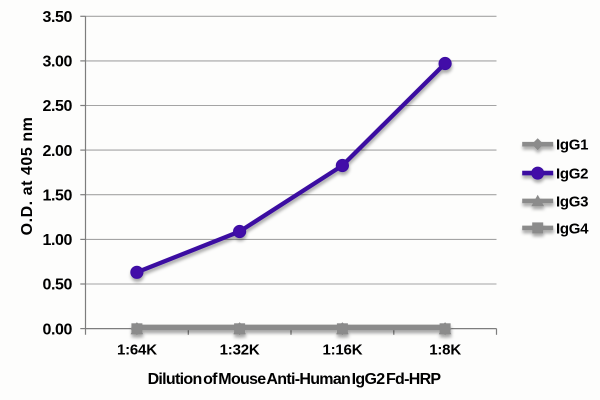  Describe the element at coordinates (572, 145) in the screenshot. I see `svg-text: IgG1` at that location.